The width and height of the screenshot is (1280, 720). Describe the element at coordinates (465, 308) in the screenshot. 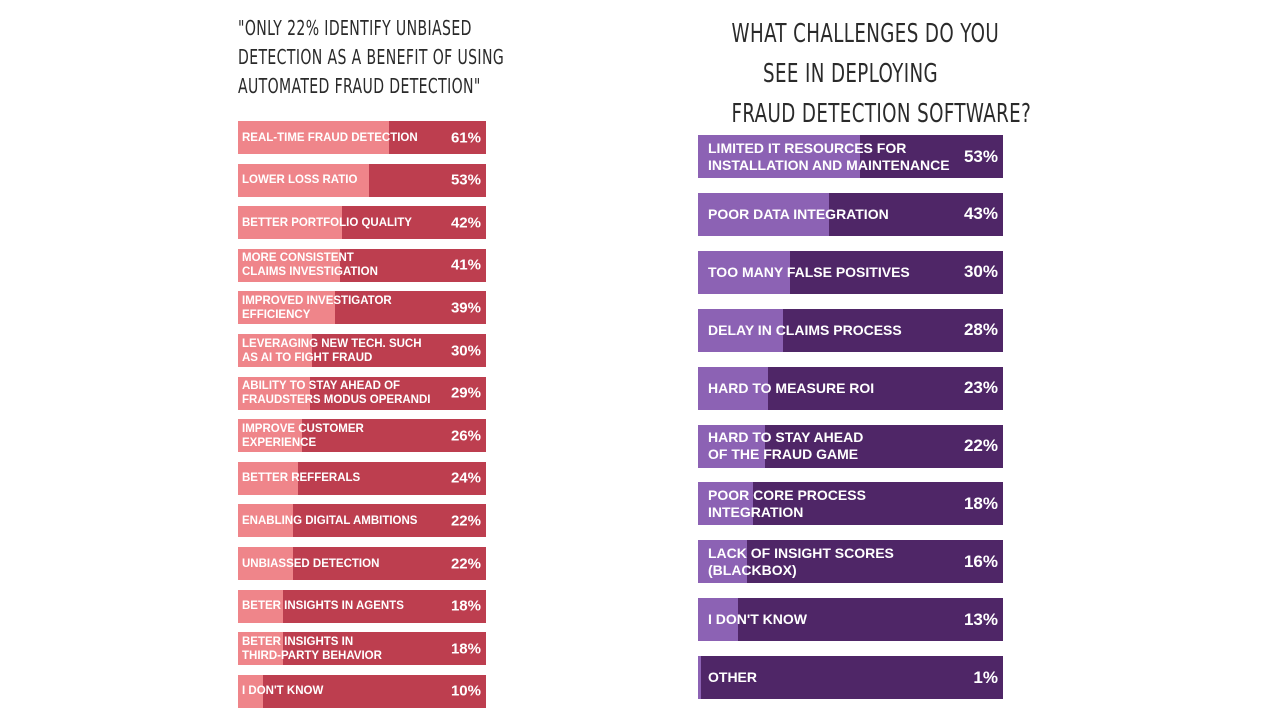

I see `bar-value-label: 39%` at that location.